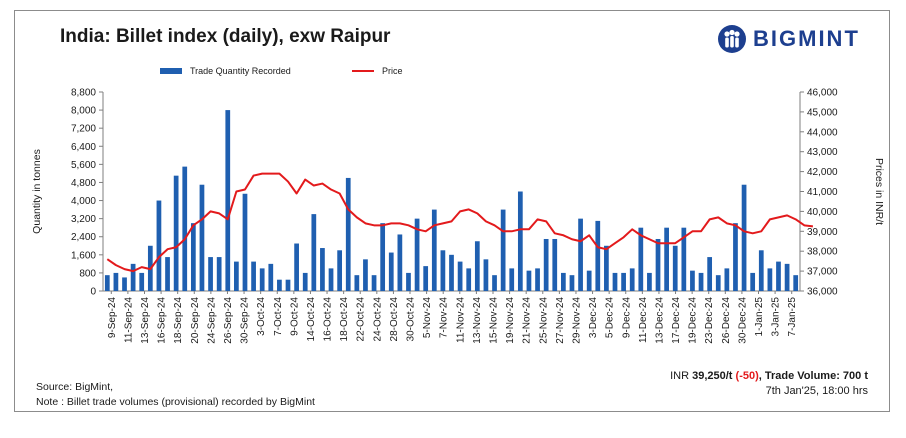 Image resolution: width=906 pixels, height=438 pixels. What do you see at coordinates (83, 183) in the screenshot?
I see `y-left-tick-label: 4,800` at bounding box center [83, 183].